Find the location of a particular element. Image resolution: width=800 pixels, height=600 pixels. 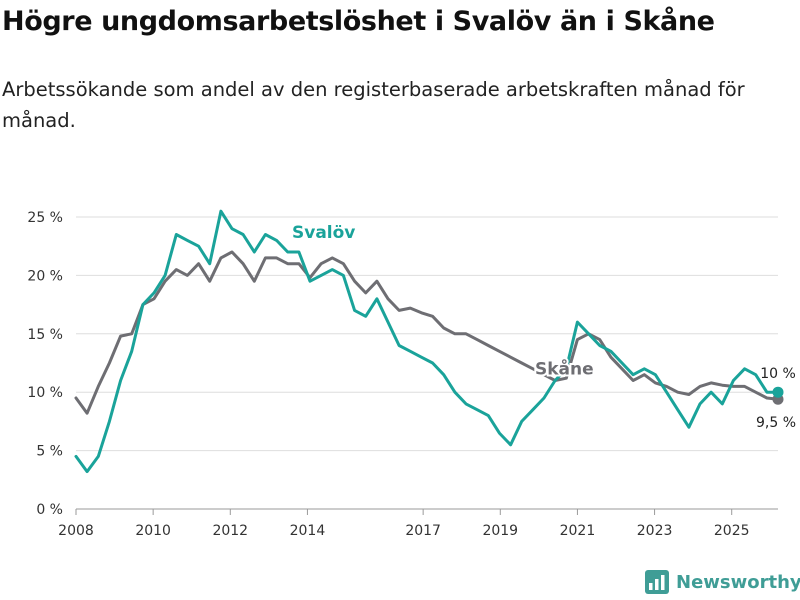

y-tick-label: 15 % is located at coordinates (45, 335).